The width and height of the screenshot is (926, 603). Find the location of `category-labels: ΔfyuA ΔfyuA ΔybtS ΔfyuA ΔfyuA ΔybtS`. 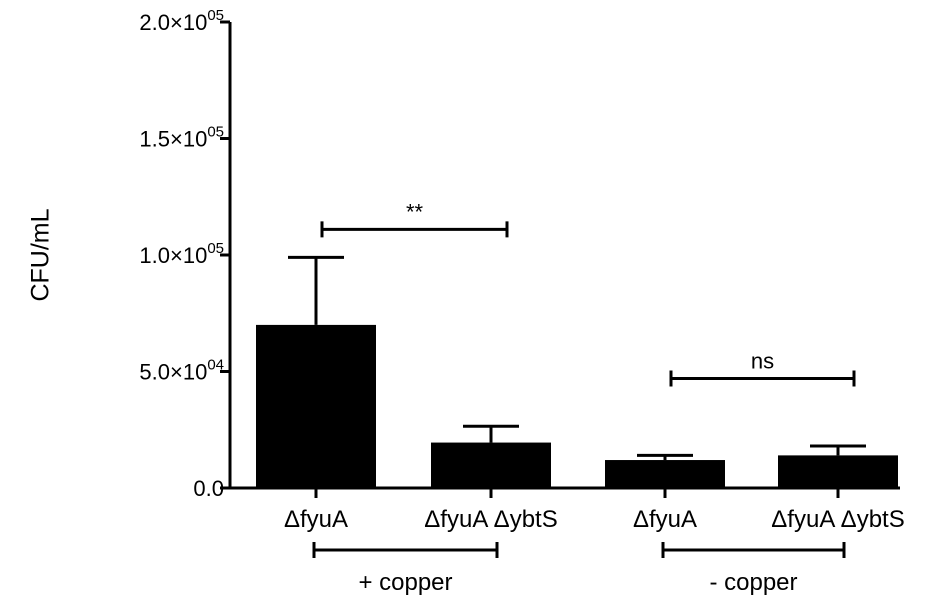

category-labels: ΔfyuA ΔfyuA ΔybtS ΔfyuA ΔfyuA ΔybtS is located at coordinates (594, 519).